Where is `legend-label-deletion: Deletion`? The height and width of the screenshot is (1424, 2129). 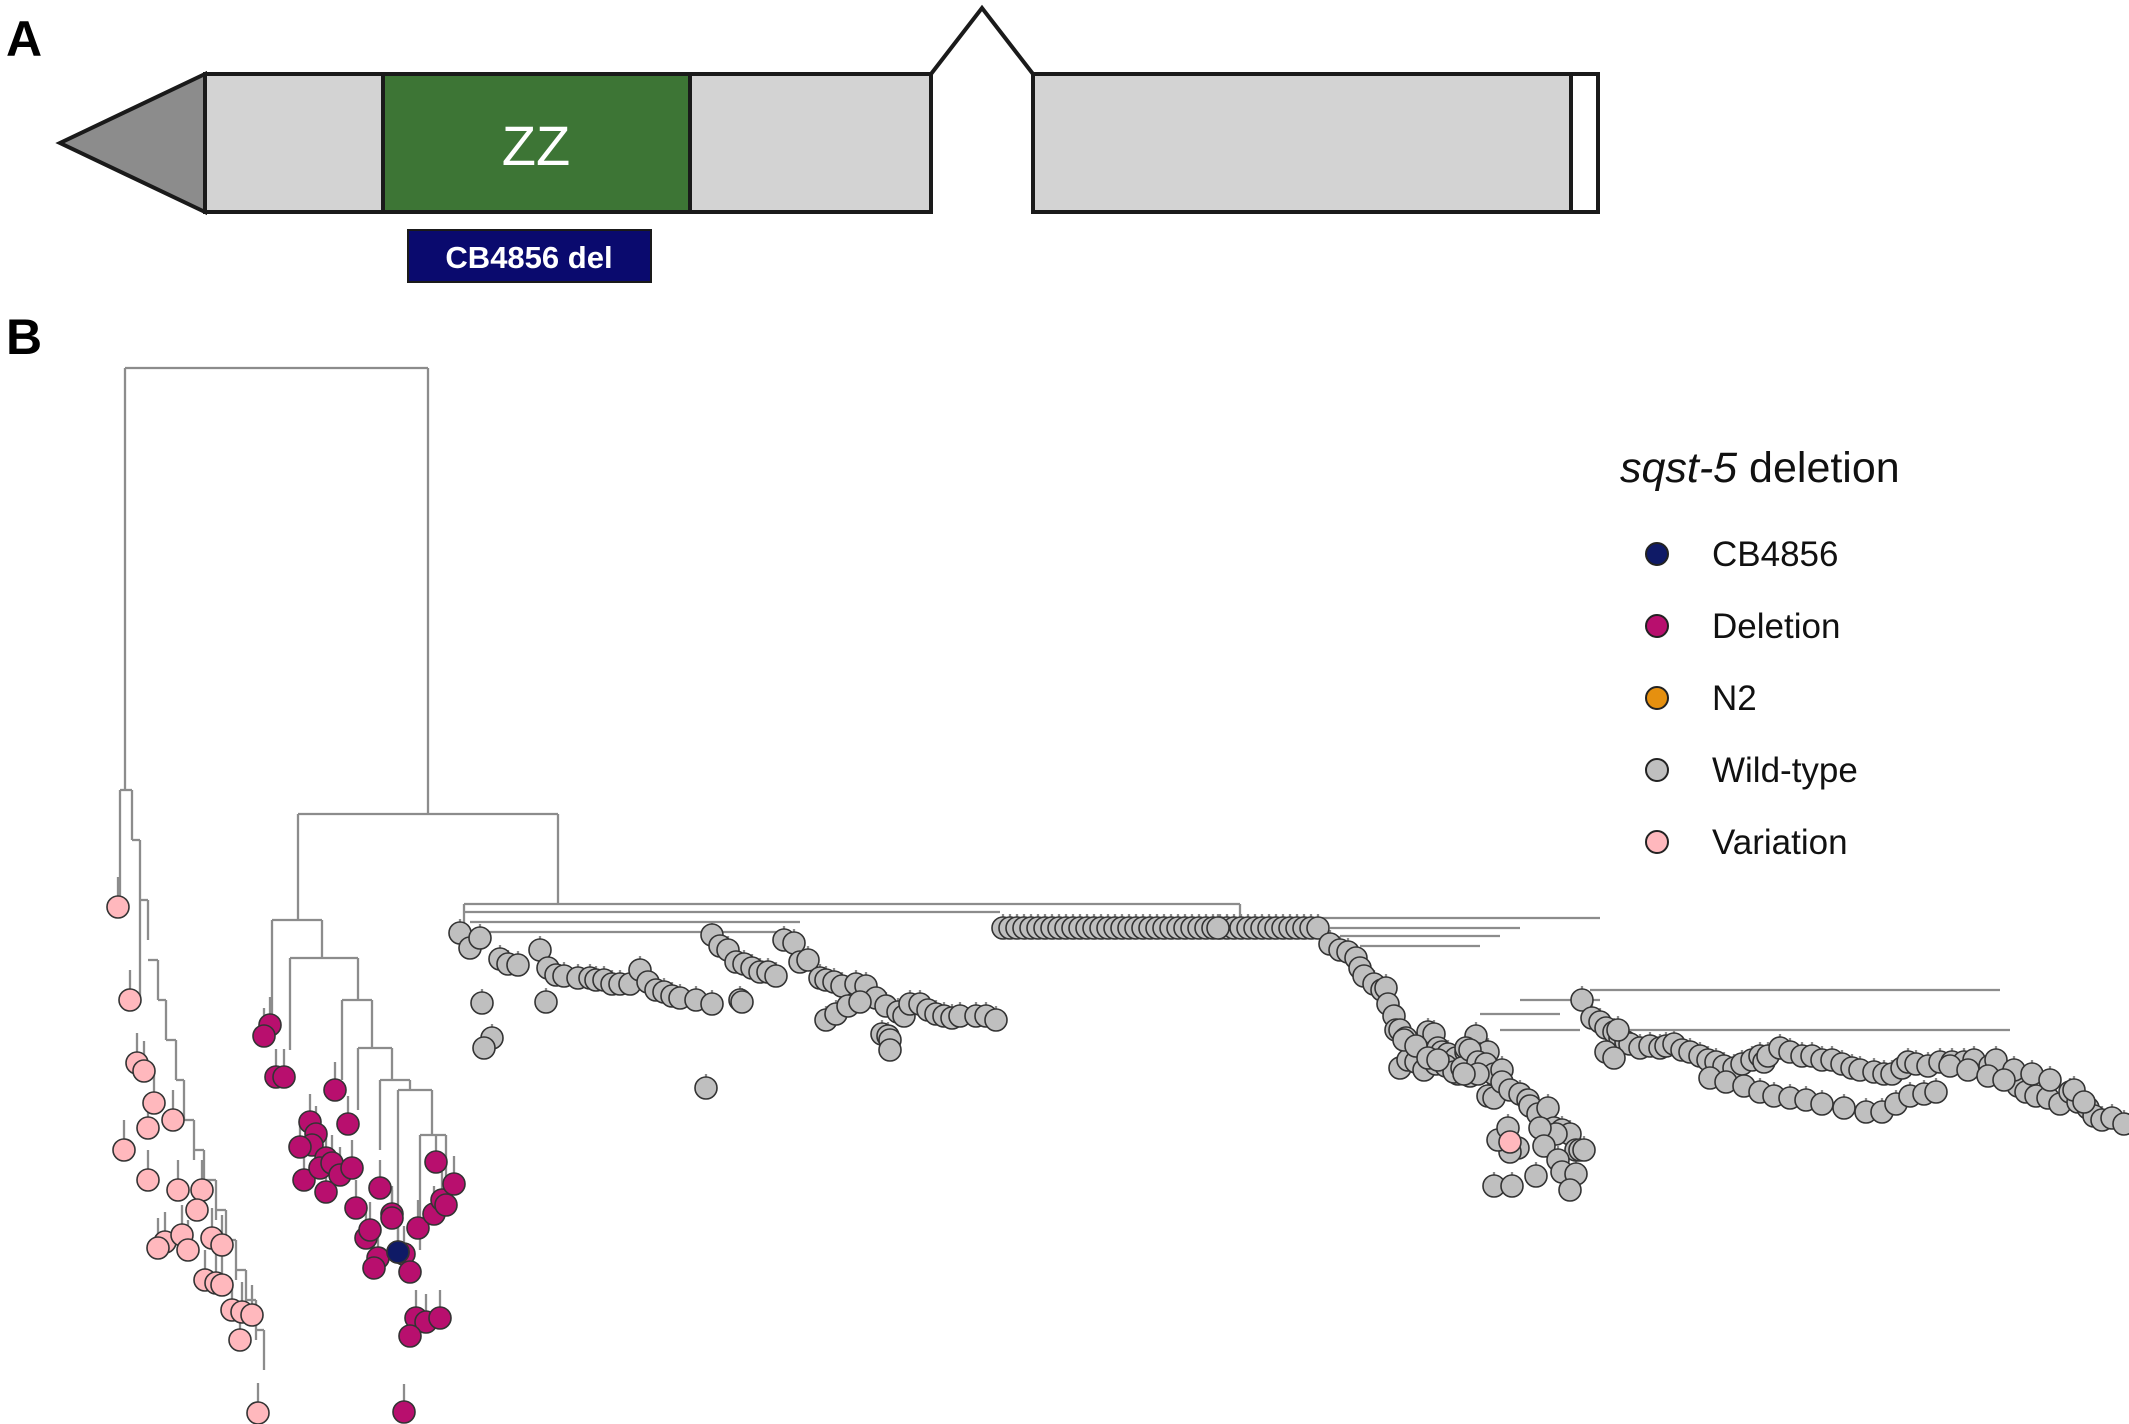 legend-label-deletion: Deletion is located at coordinates (1776, 626).